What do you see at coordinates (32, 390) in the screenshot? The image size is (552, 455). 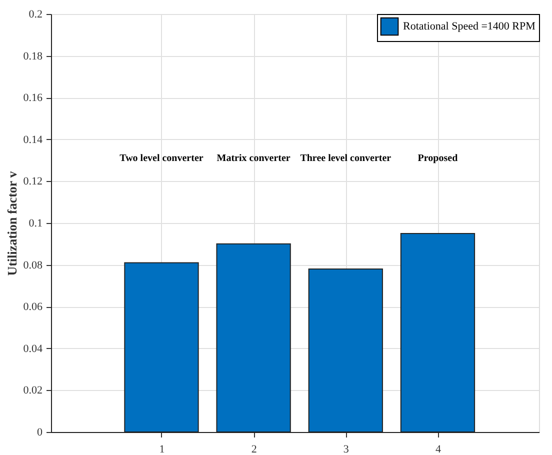 I see `y-tick-label: 0.02` at bounding box center [32, 390].